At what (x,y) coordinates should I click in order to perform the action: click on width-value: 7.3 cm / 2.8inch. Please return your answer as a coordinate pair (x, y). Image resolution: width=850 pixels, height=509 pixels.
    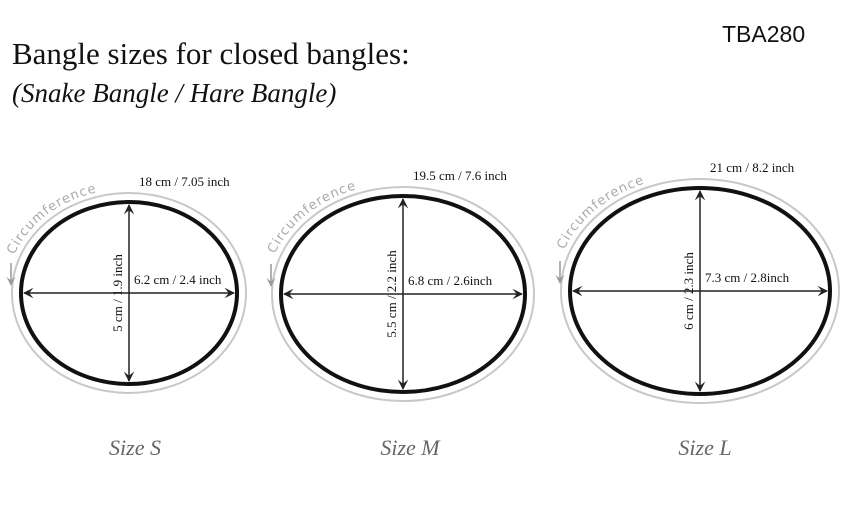
    Looking at the image, I should click on (747, 277).